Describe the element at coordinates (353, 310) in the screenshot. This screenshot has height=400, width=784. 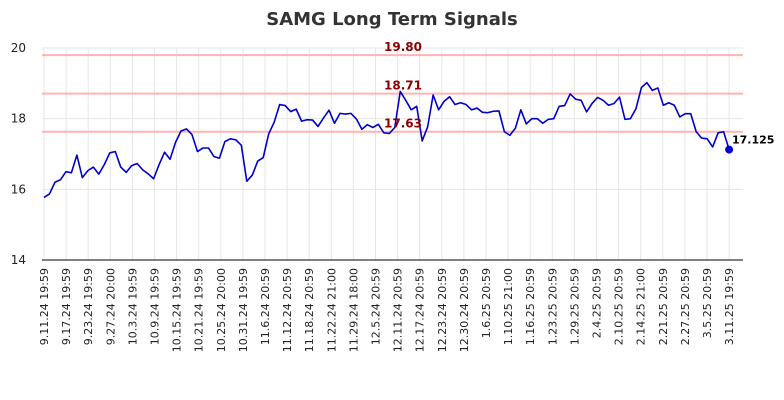
I see `x-tick-label: 11.29.24 18:00` at that location.